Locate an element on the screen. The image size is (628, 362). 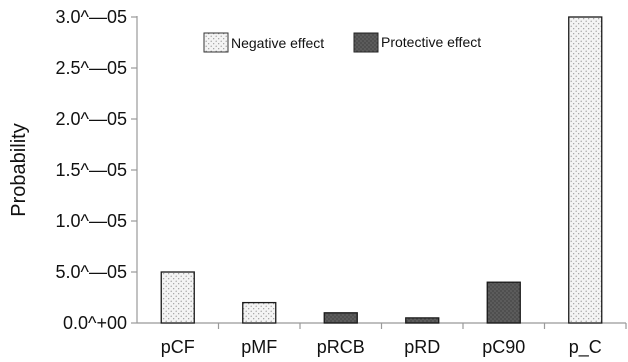
x-tick-label: pRCB is located at coordinates (341, 347).